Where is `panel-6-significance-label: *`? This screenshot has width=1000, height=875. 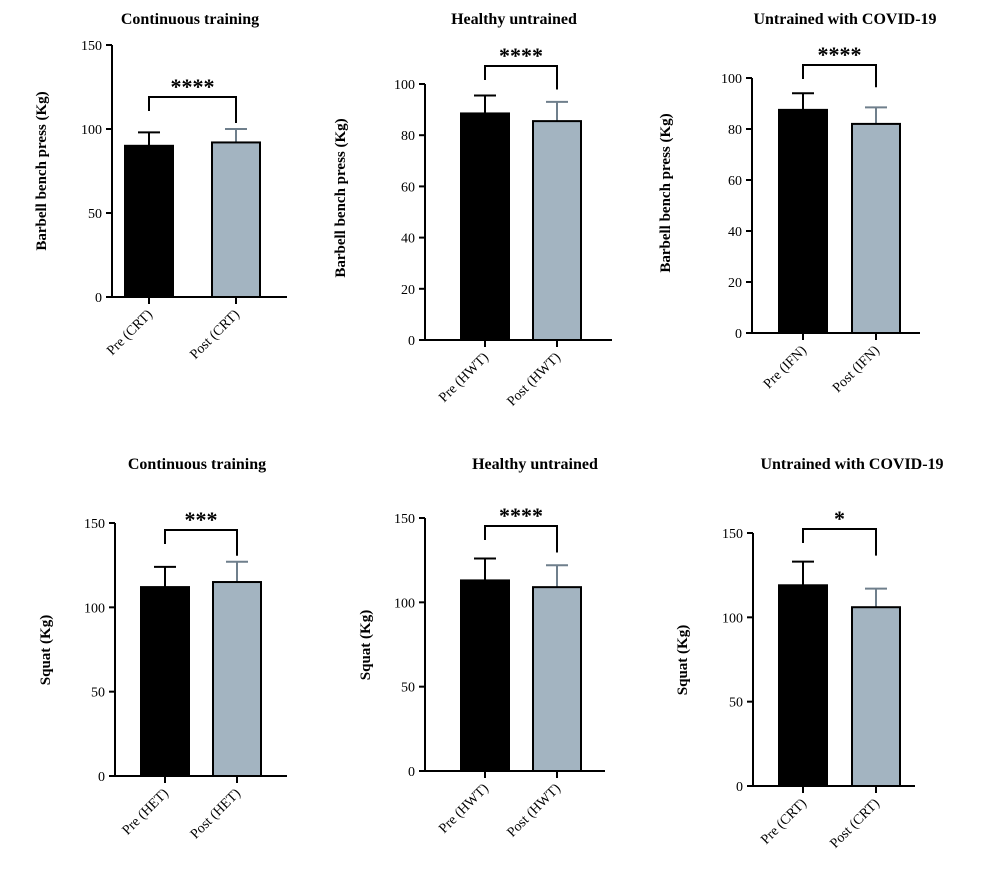 panel-6-significance-label: * is located at coordinates (839, 518).